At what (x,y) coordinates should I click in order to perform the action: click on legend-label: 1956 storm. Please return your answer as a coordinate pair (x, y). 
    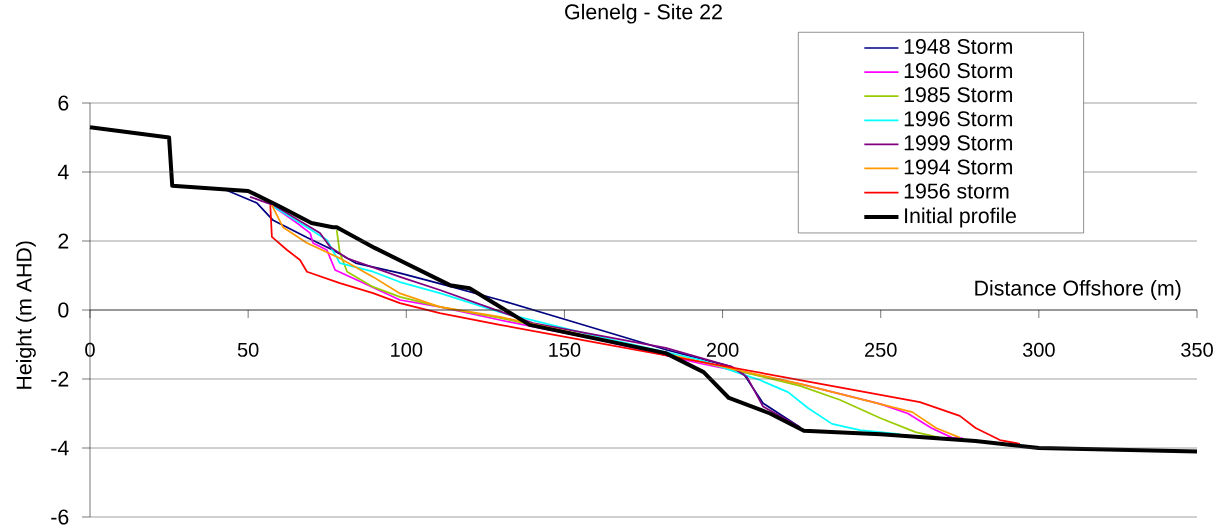
    Looking at the image, I should click on (956, 191).